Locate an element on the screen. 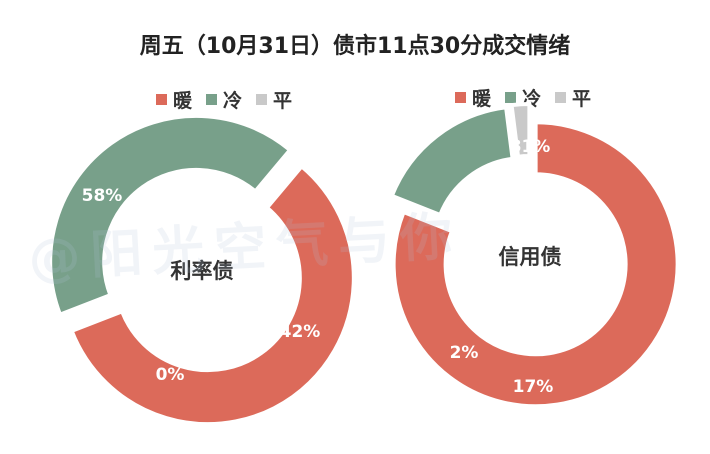 This screenshot has height=454, width=710. legend-label-cold: 冷 is located at coordinates (233, 101).